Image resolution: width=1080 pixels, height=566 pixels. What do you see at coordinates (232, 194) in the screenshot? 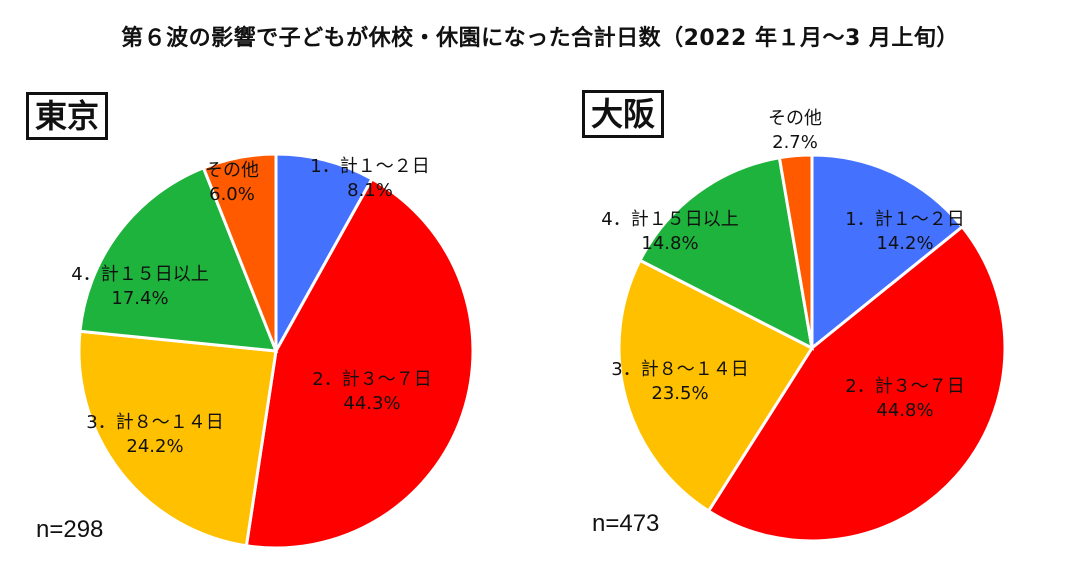
I see `slice-value-label: 6.0%` at bounding box center [232, 194].